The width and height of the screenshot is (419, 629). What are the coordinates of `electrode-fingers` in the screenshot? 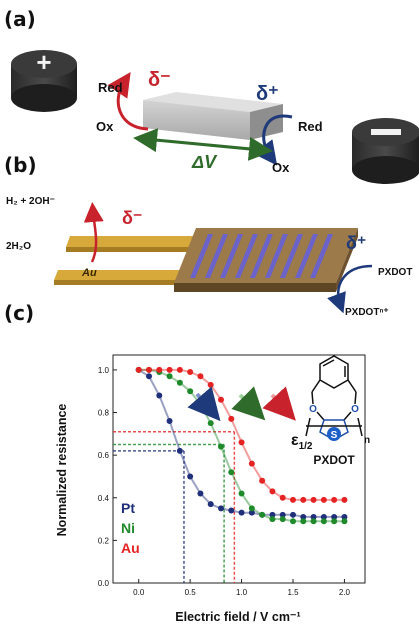 It's located at (261, 256).